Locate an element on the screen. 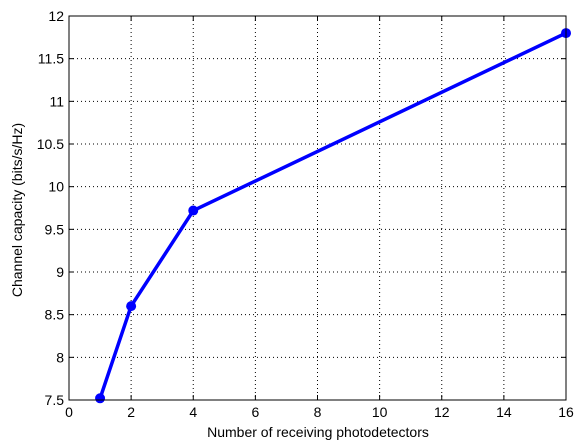 The height and width of the screenshot is (442, 575). x-tick-label: 4 is located at coordinates (193, 412).